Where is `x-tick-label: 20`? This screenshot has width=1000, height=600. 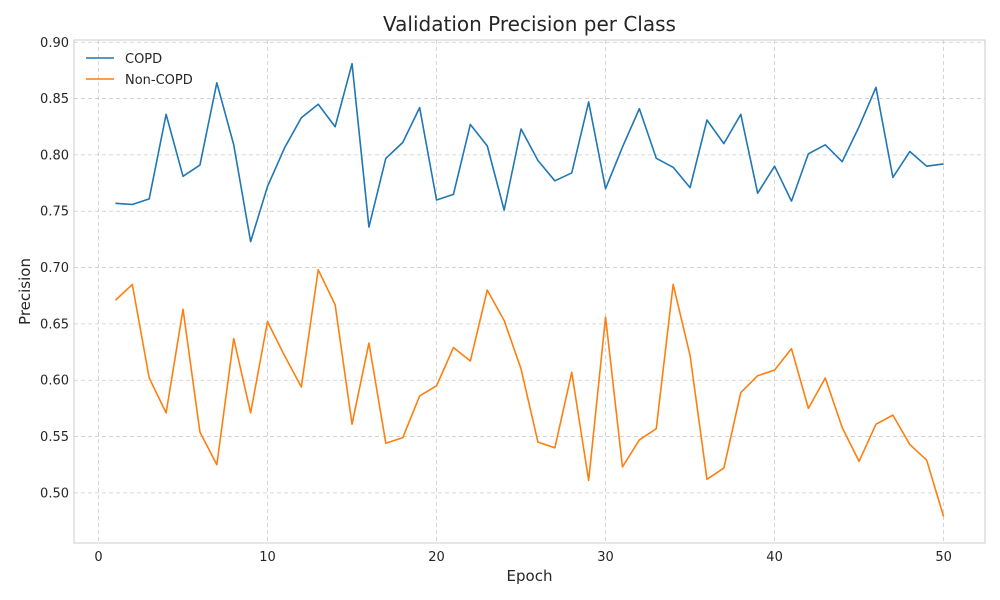 x-tick-label: 20 is located at coordinates (436, 557).